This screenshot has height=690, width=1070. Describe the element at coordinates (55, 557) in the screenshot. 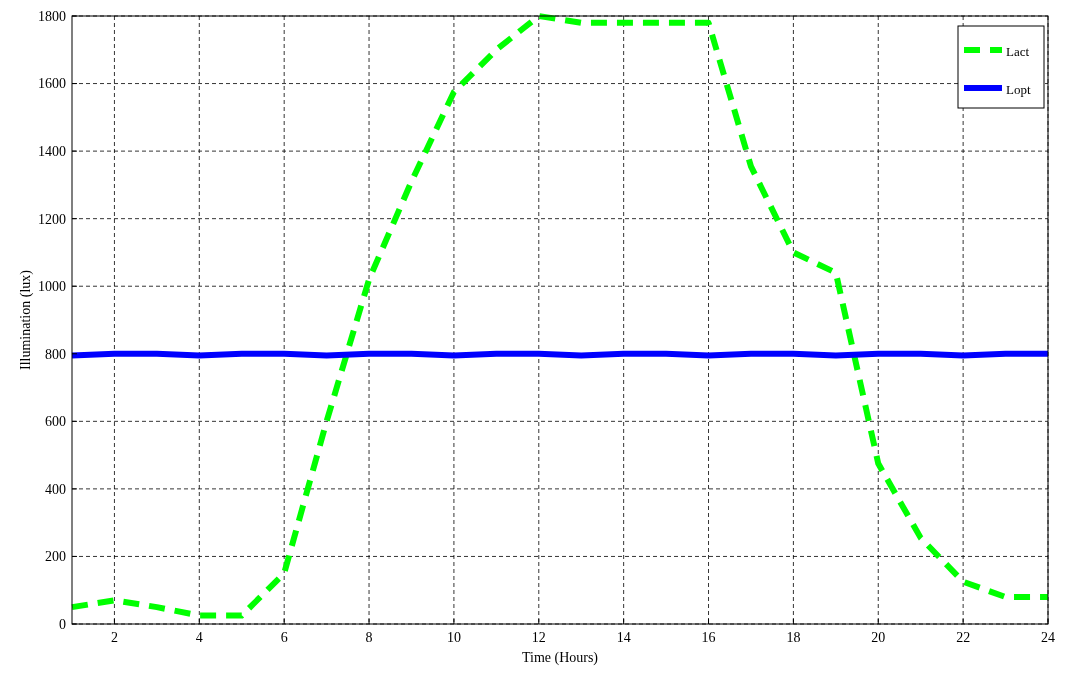

I see `y-tick-label: 200` at that location.